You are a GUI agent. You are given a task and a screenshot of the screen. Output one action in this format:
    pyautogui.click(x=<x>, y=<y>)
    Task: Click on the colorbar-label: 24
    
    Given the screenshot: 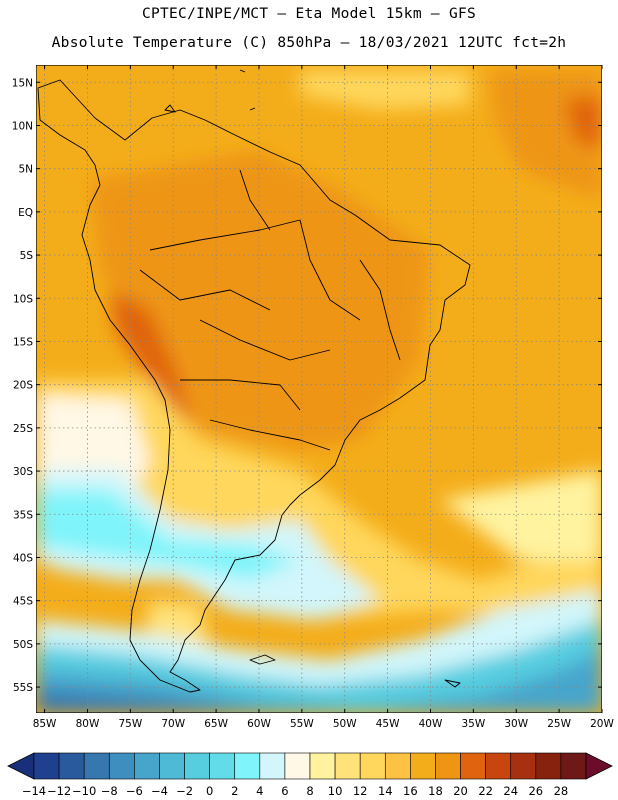 What is the action you would take?
    pyautogui.click(x=510, y=791)
    